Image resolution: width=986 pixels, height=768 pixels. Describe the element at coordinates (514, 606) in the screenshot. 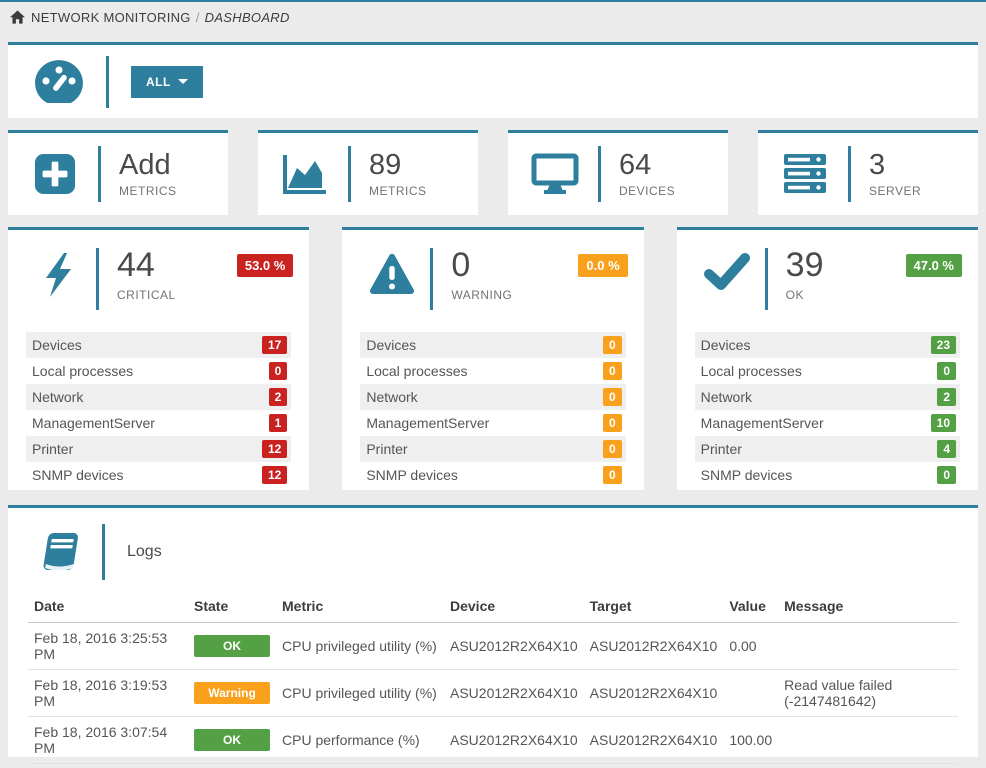

I see `column-header-device: Device` at that location.